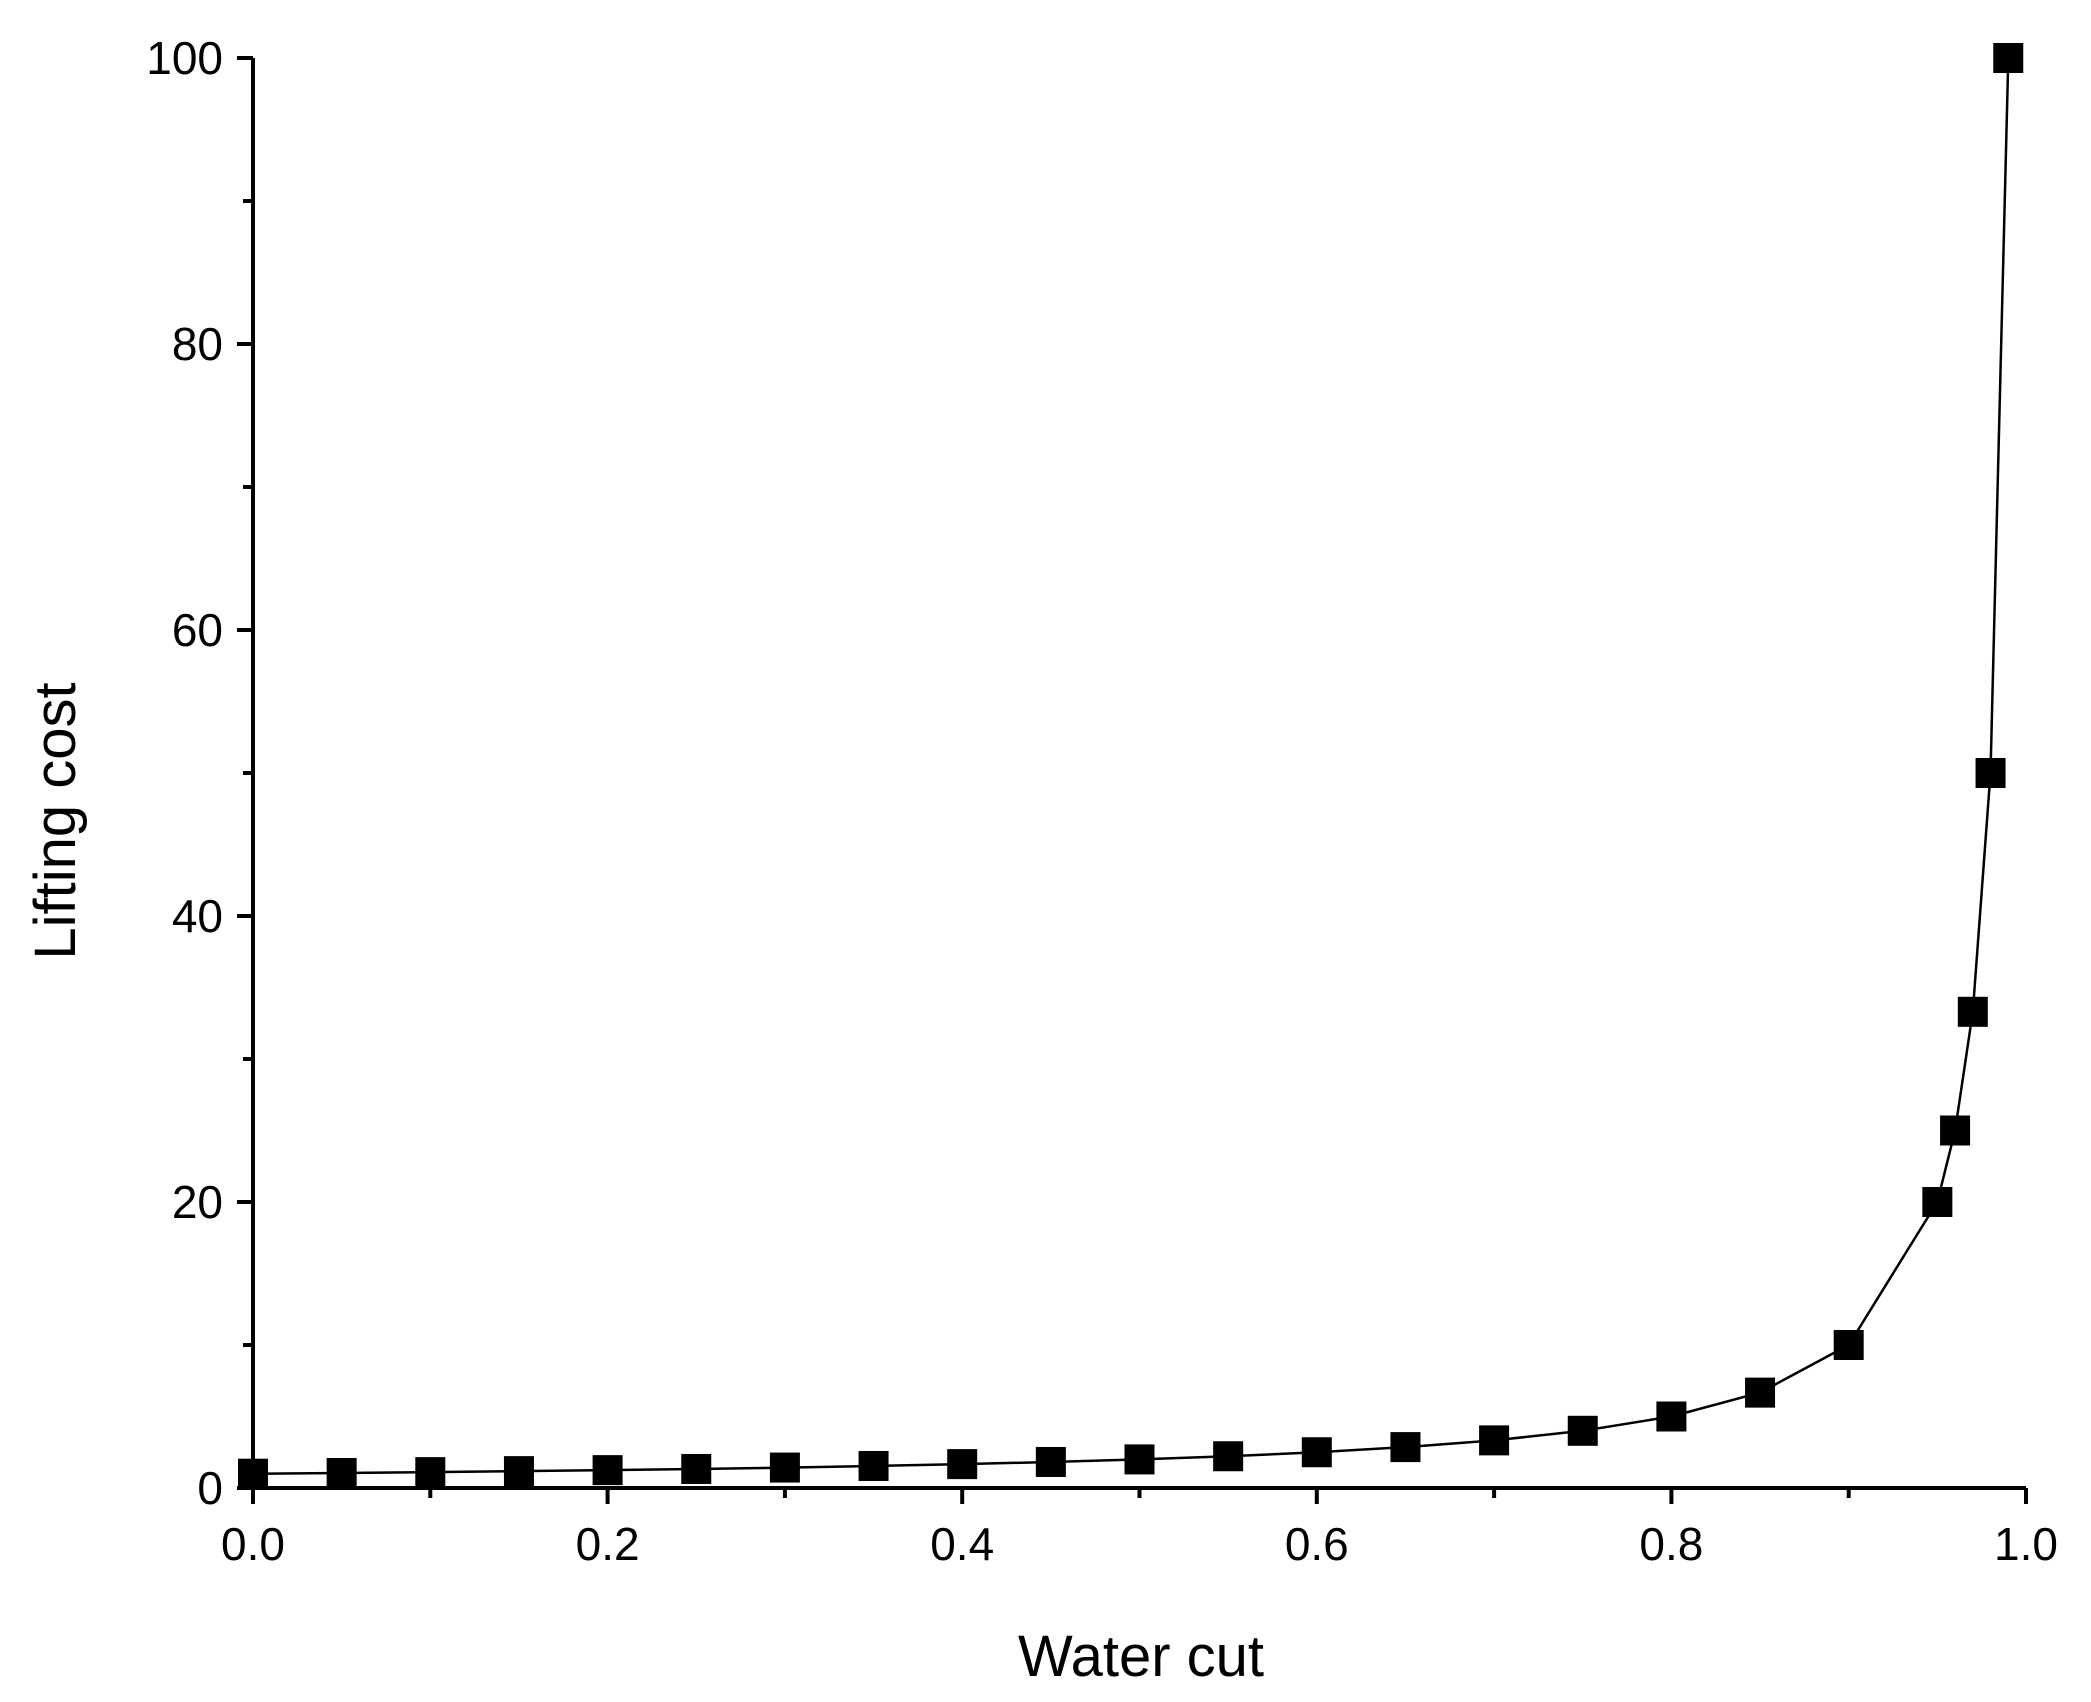  Describe the element at coordinates (962, 1544) in the screenshot. I see `x-tick-label: 0.4` at that location.